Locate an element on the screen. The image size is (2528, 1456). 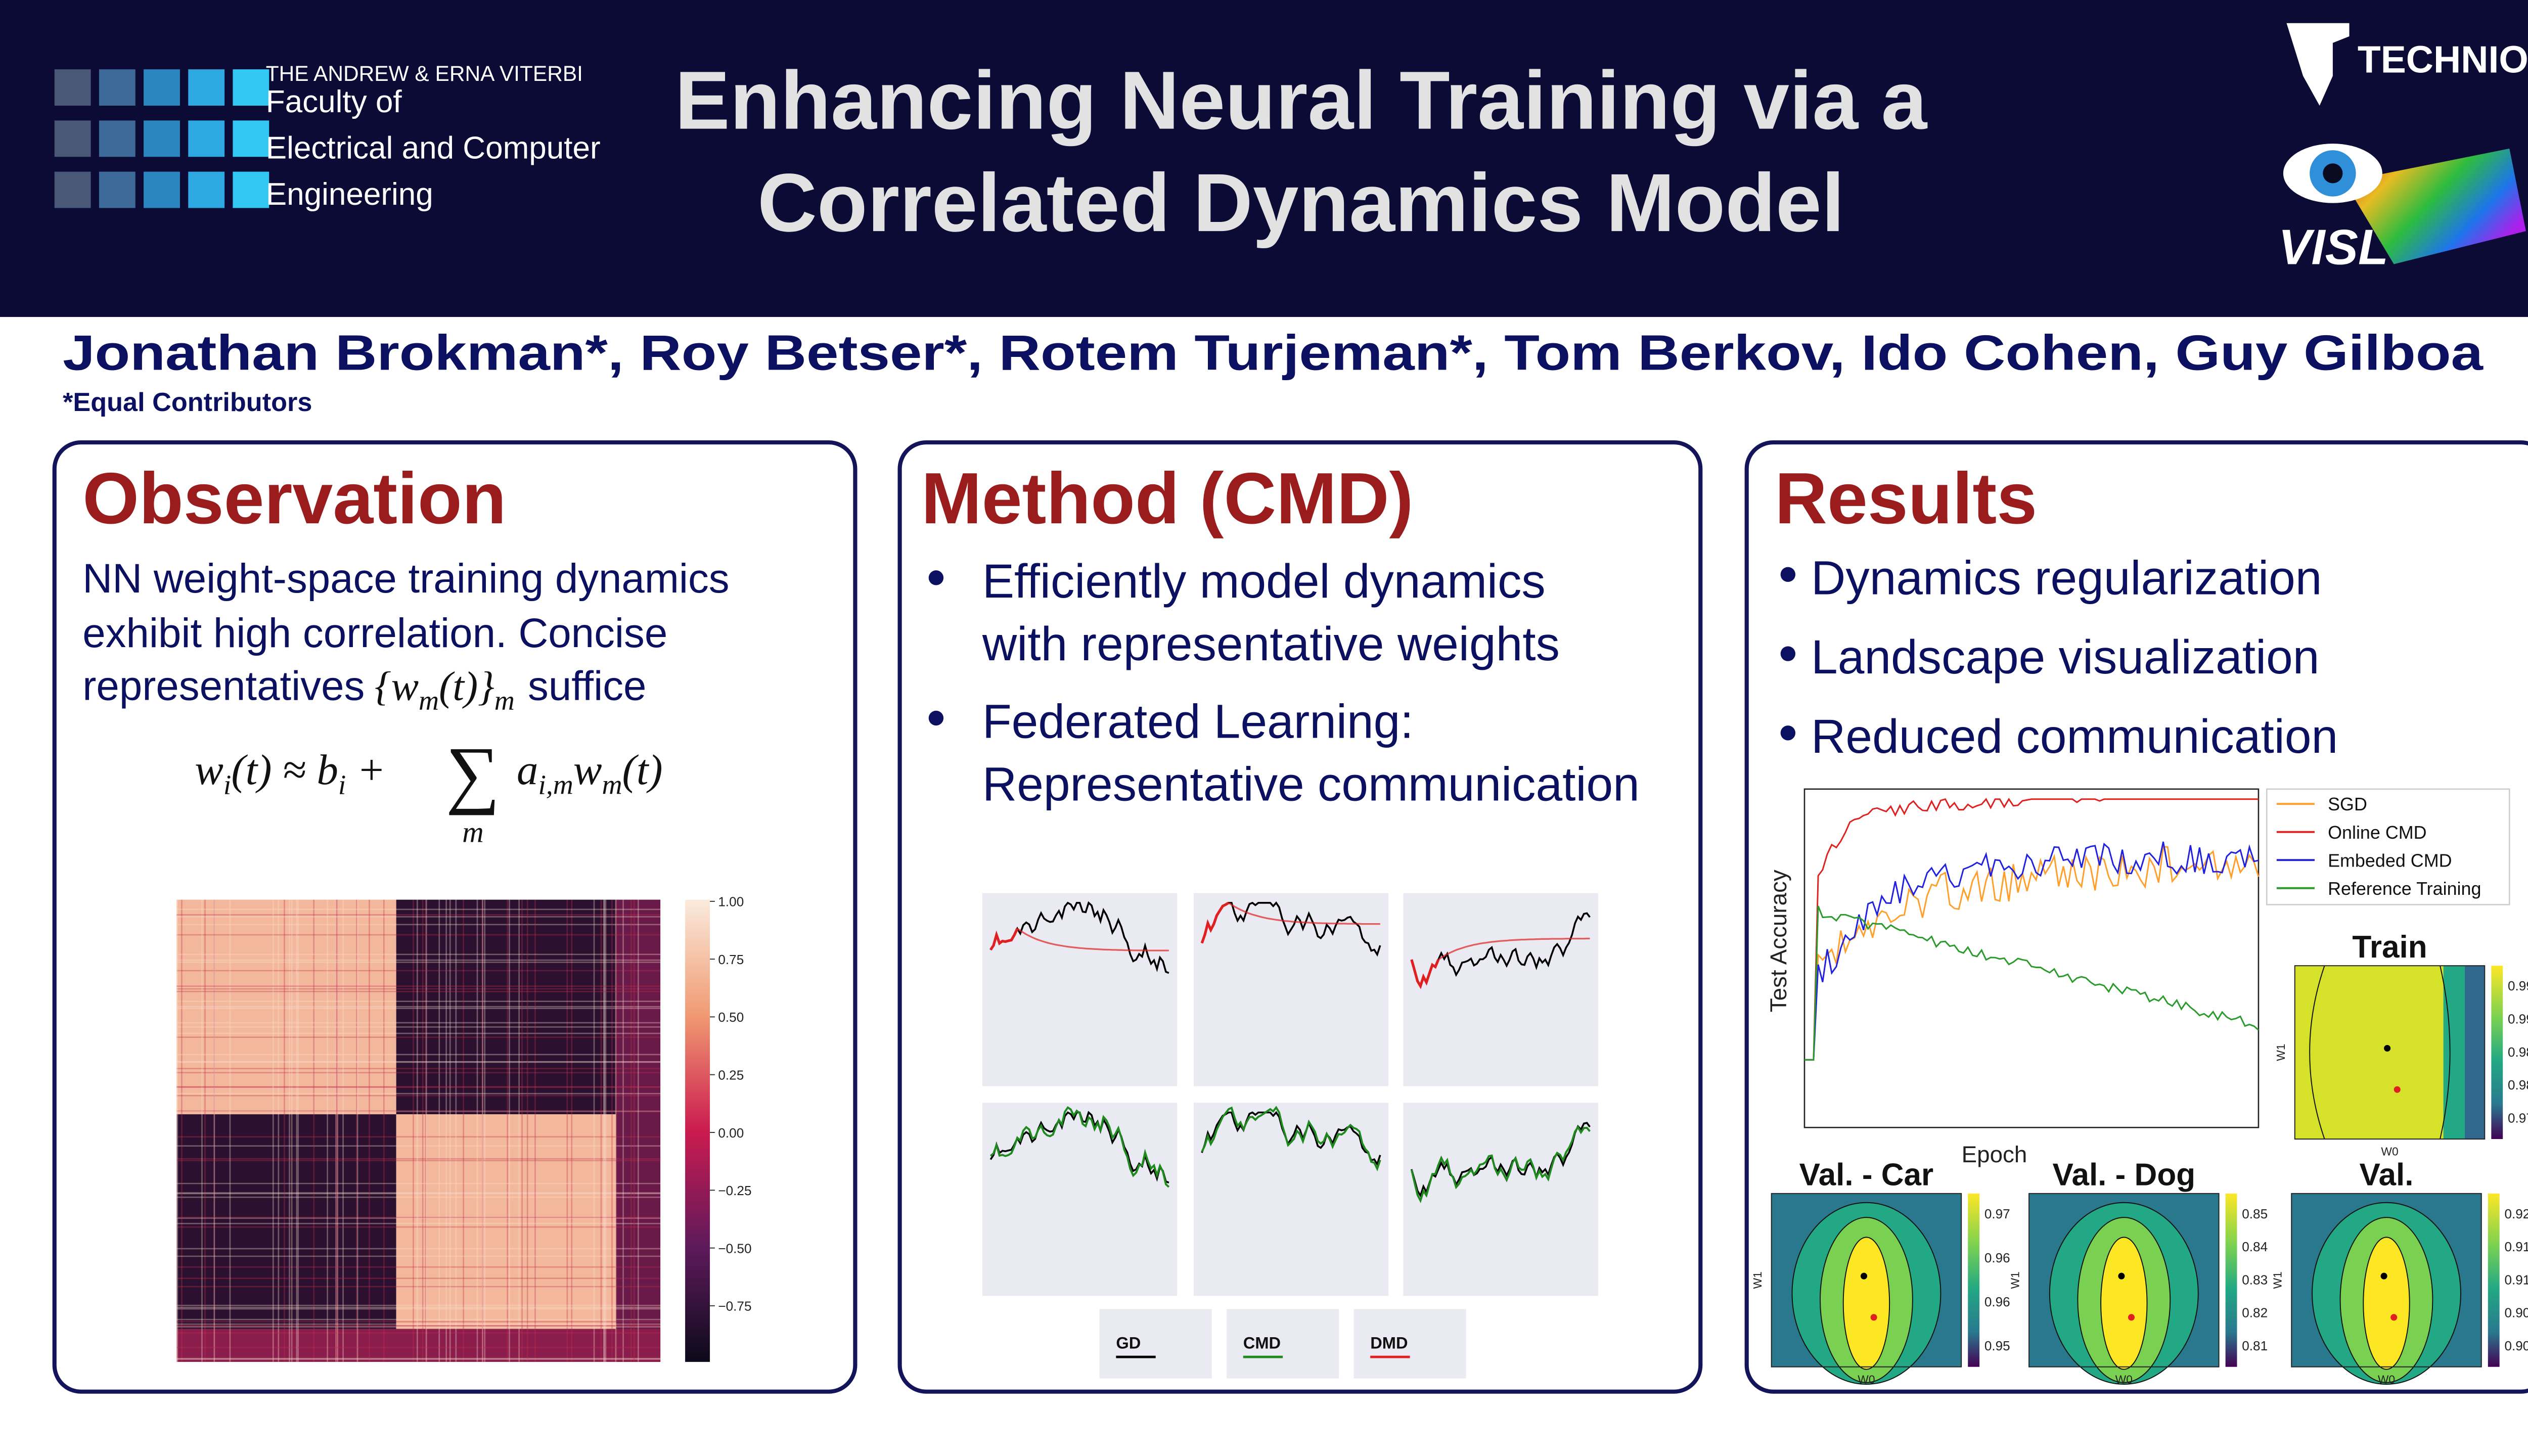
math: + is located at coordinates (366, 770).